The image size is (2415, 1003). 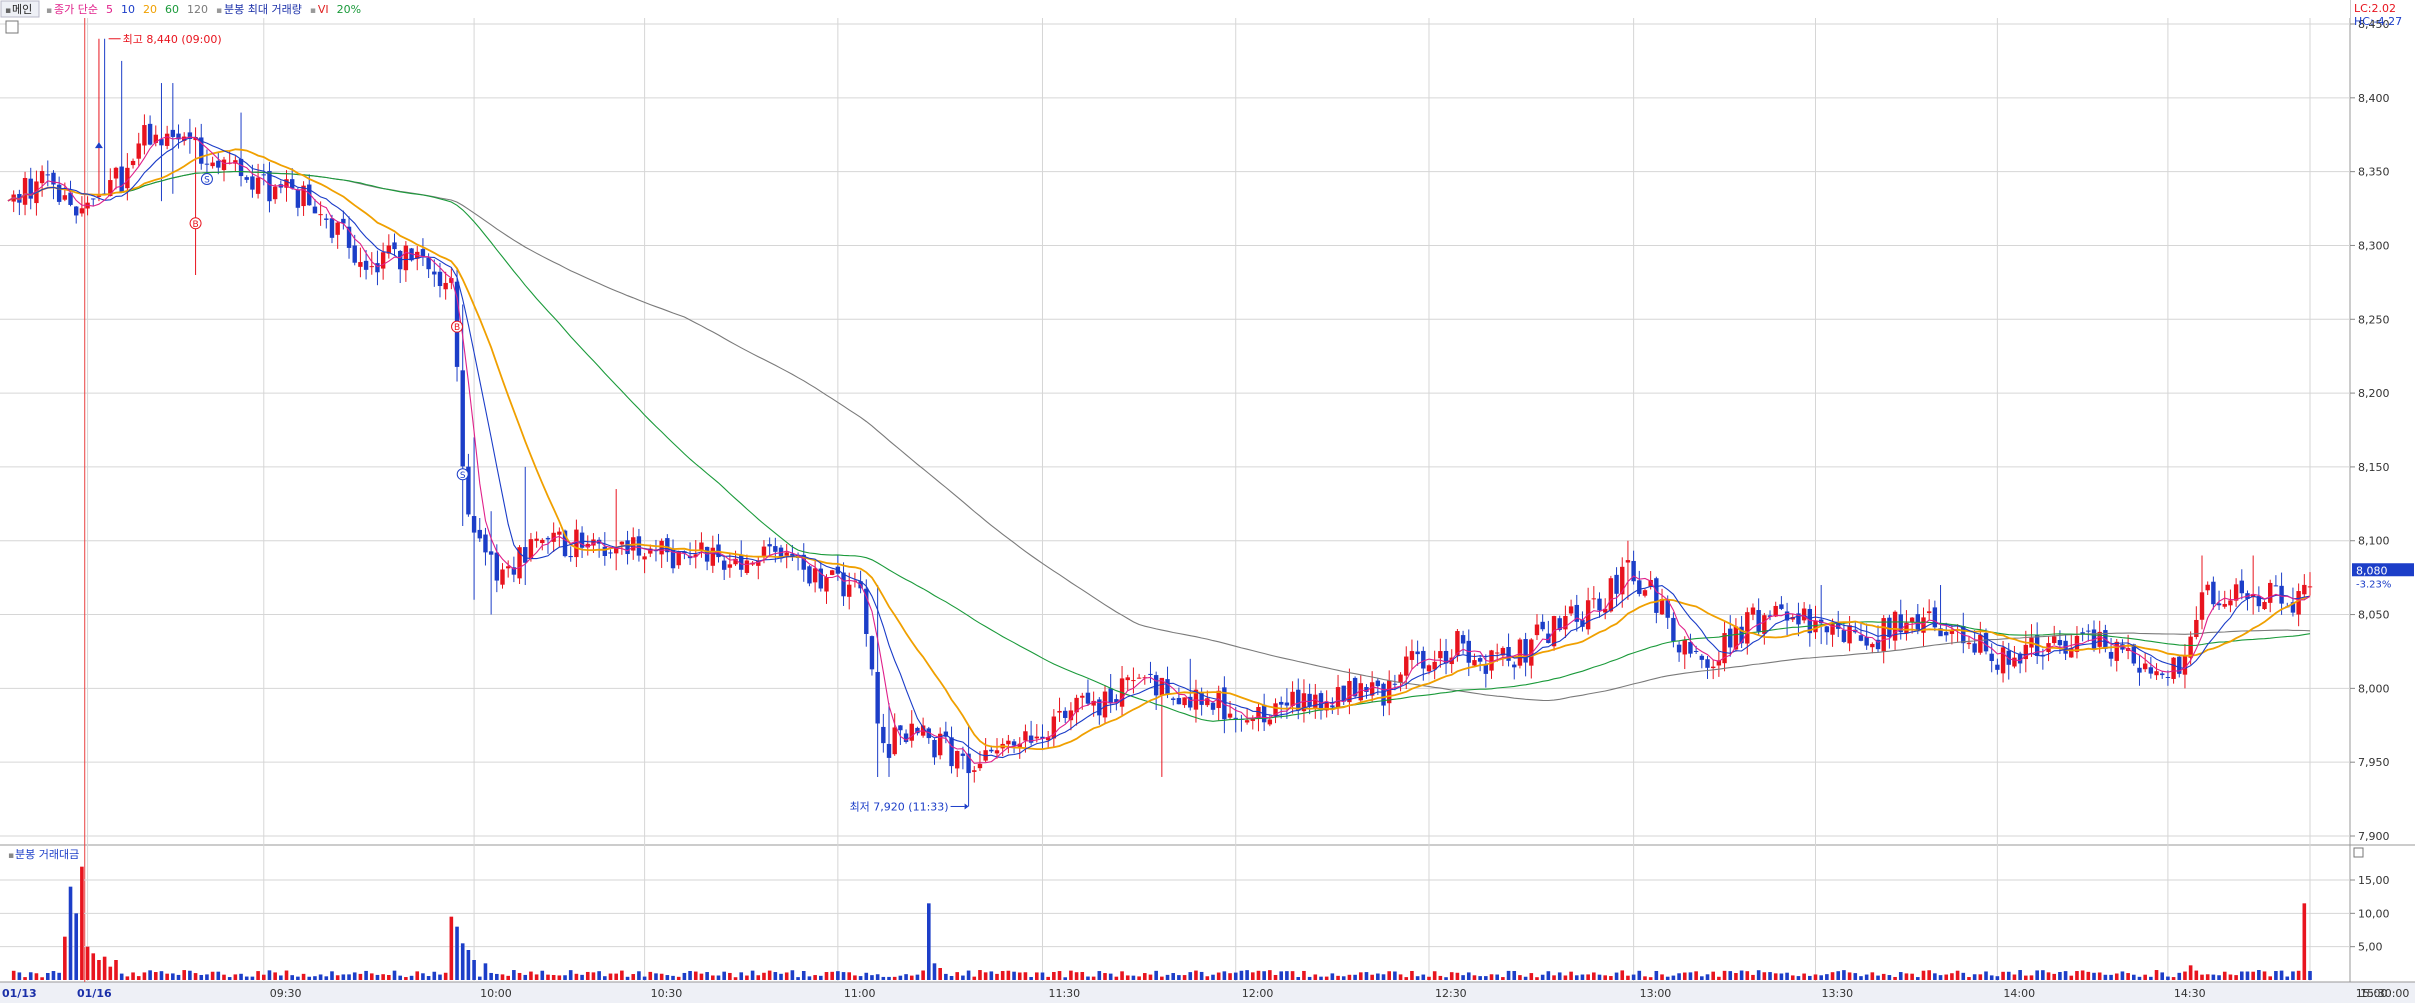 I want to click on current-price-value: 8,080, so click(x=2372, y=570).